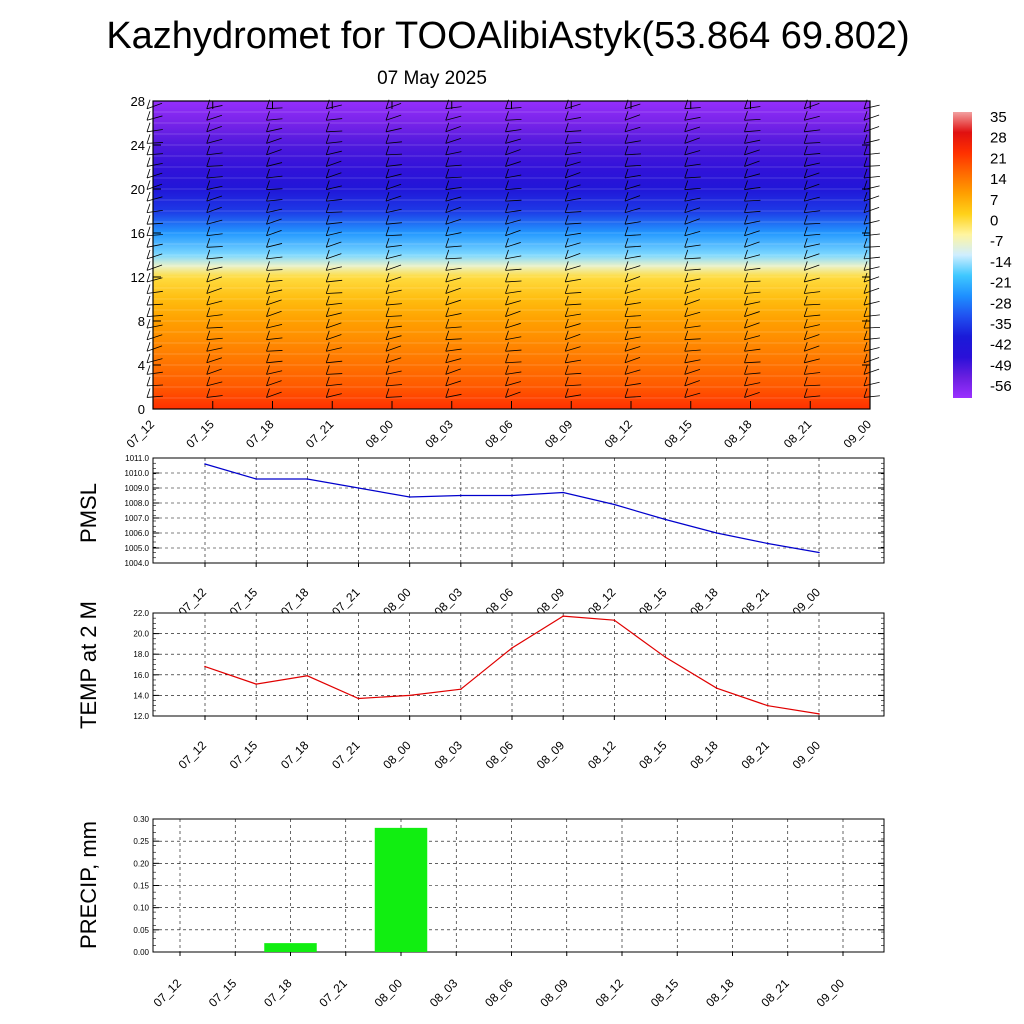 The height and width of the screenshot is (1024, 1024). What do you see at coordinates (982, 253) in the screenshot?
I see `colorbar: 35 28 21 14 7 0 -7 -14 -21 -28 -35 -42 -49 -56` at bounding box center [982, 253].